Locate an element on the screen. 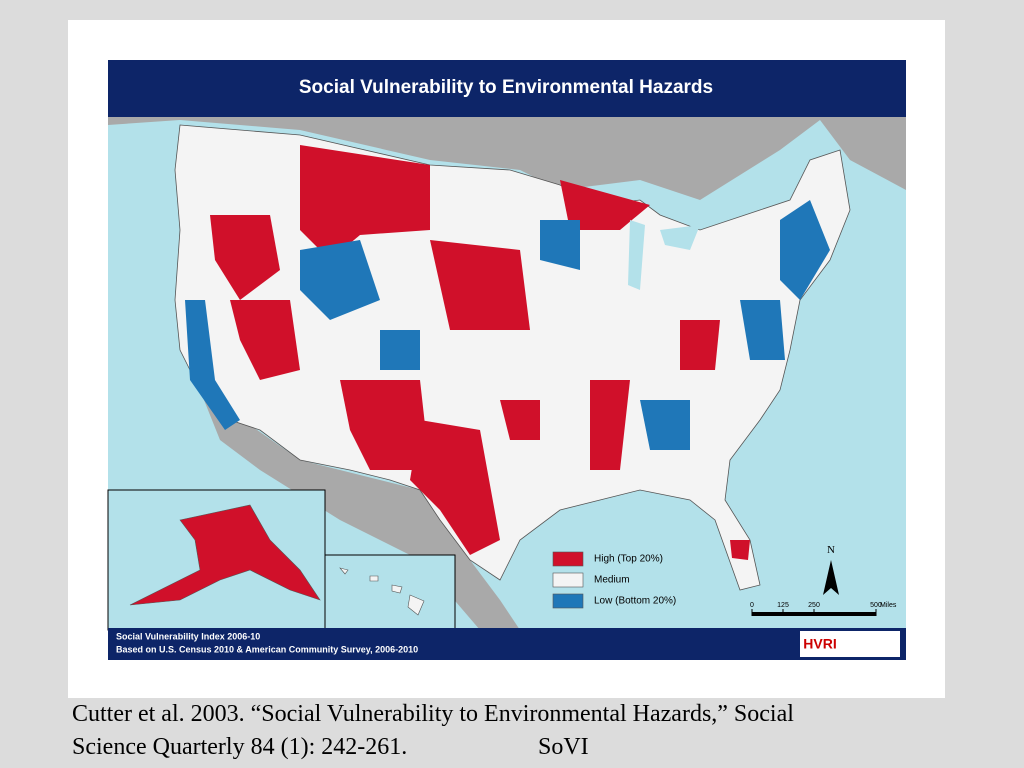 The width and height of the screenshot is (1024, 768). hawaii is located at coordinates (382, 591).